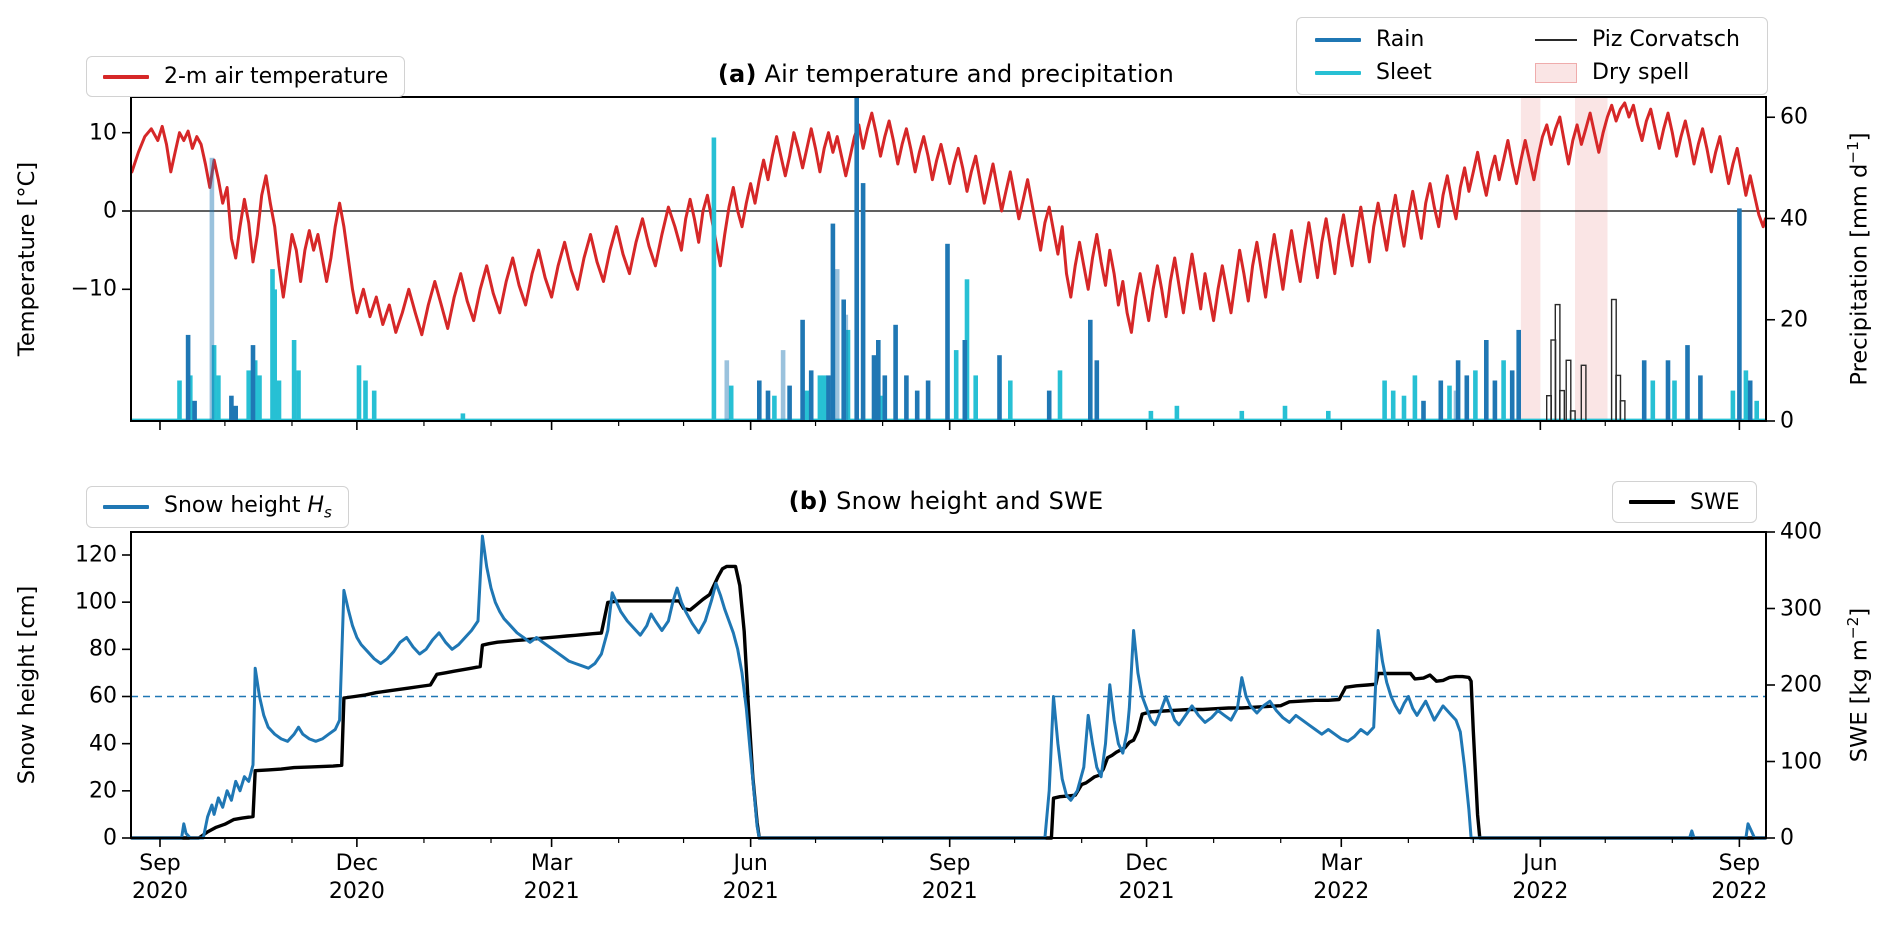  What do you see at coordinates (949, 877) in the screenshot?
I see `x-tick-label: Sep 2021` at bounding box center [949, 877].